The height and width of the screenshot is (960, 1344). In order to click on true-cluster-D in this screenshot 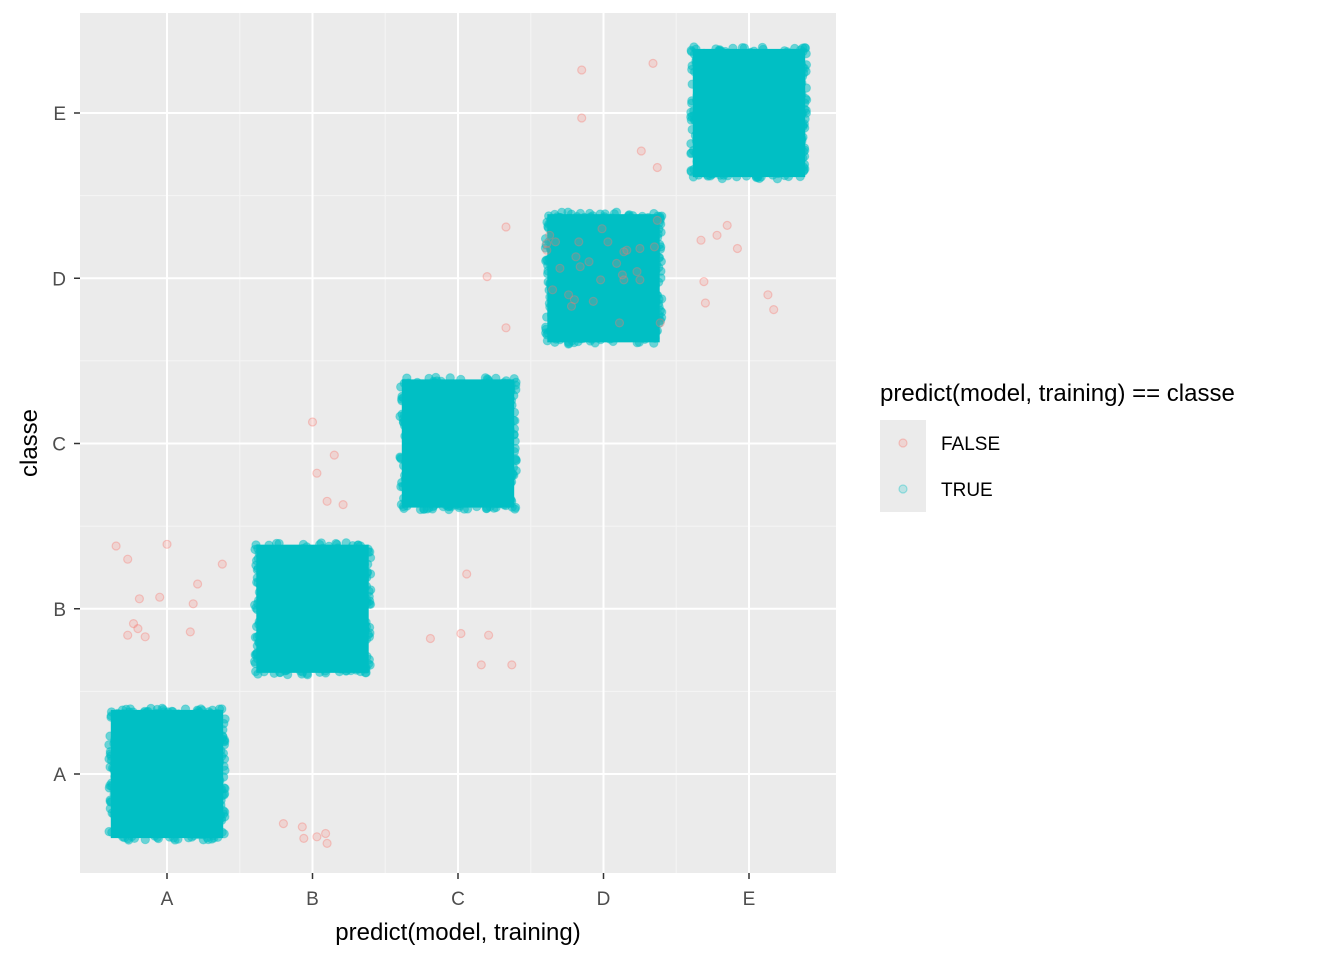, I will do `click(603, 278)`.